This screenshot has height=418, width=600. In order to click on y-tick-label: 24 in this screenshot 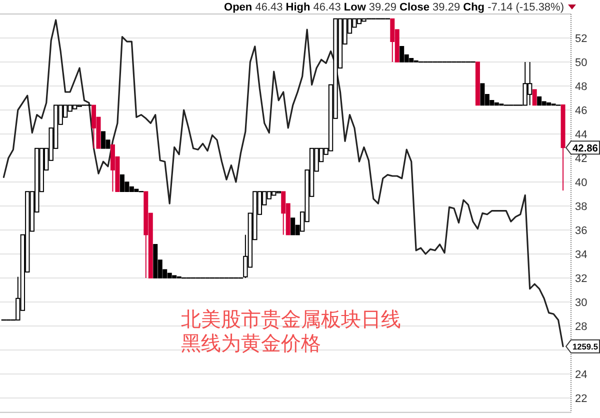, I will do `click(581, 375)`.